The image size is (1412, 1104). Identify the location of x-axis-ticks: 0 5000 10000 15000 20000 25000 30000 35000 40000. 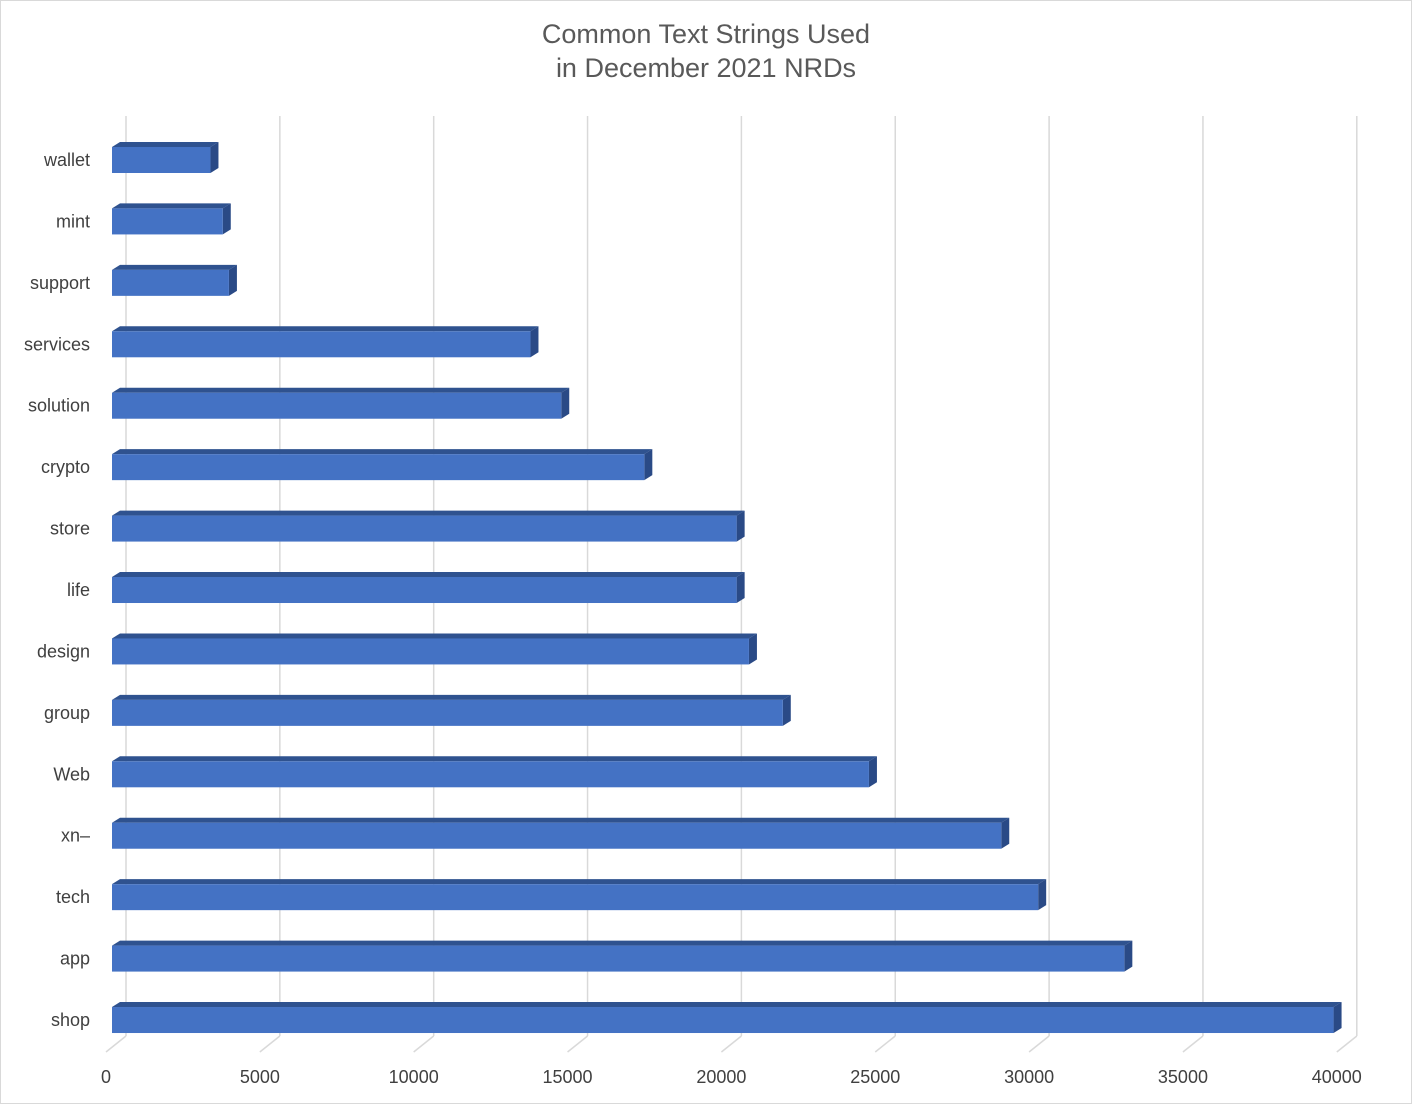
(731, 1077).